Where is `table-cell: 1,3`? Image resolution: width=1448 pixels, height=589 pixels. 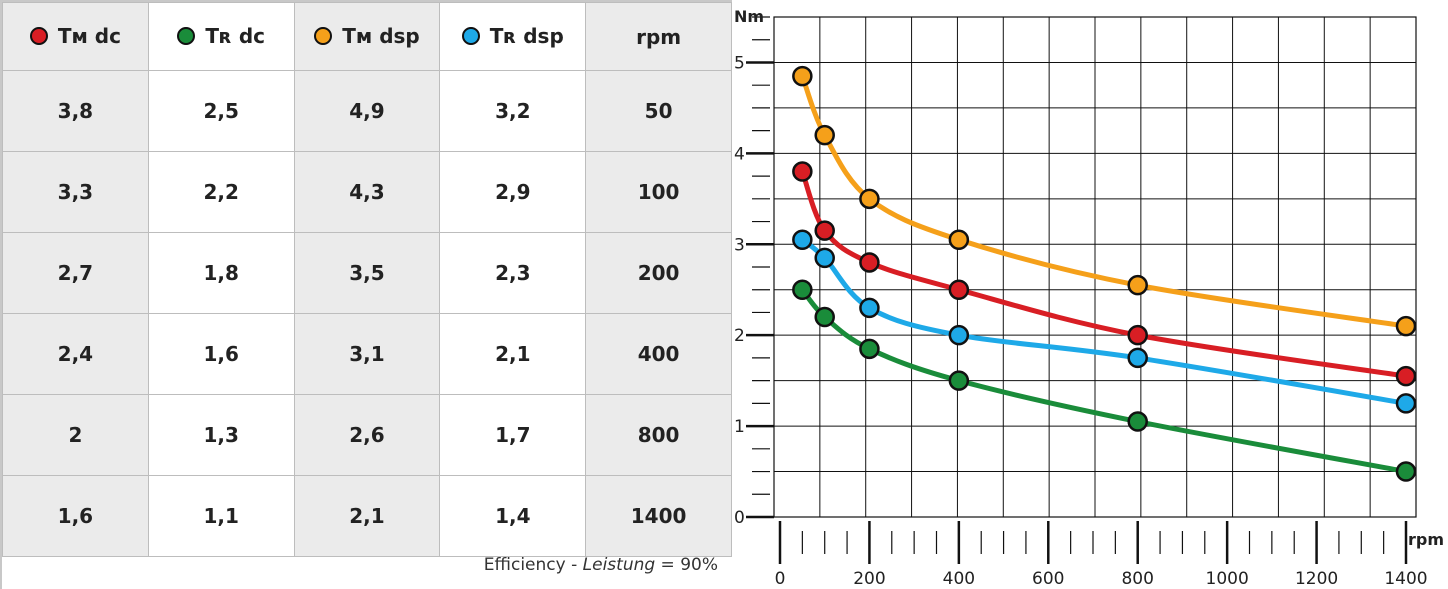
table-cell: 1,3 is located at coordinates (221, 435).